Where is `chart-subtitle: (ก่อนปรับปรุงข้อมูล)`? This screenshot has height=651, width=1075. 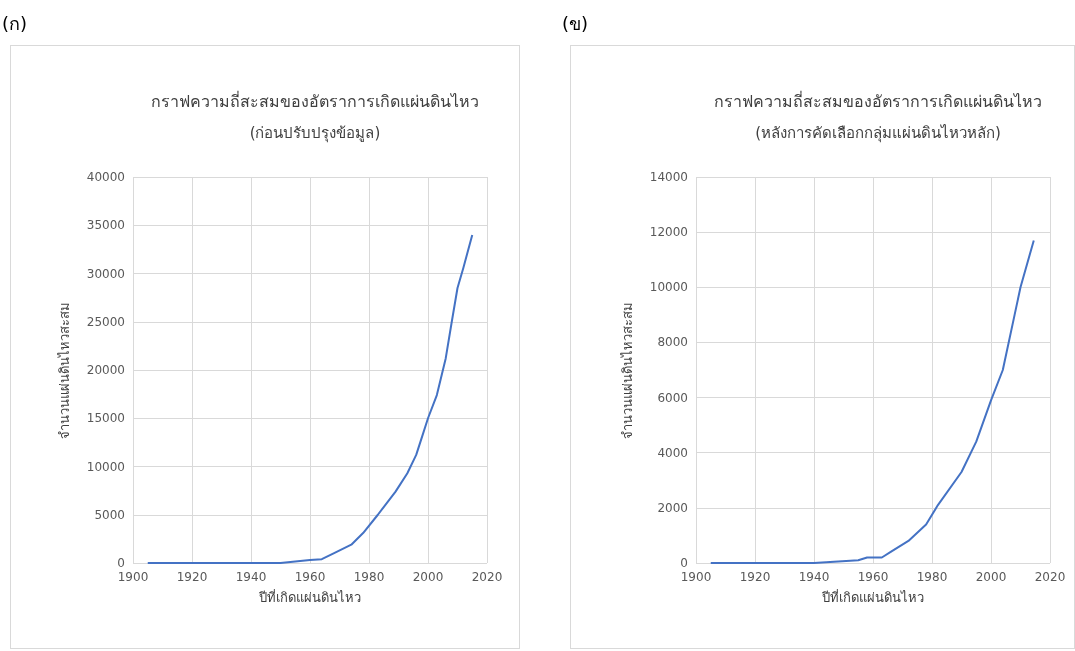
chart-subtitle: (ก่อนปรับปรุงข้อมูล) is located at coordinates (315, 133).